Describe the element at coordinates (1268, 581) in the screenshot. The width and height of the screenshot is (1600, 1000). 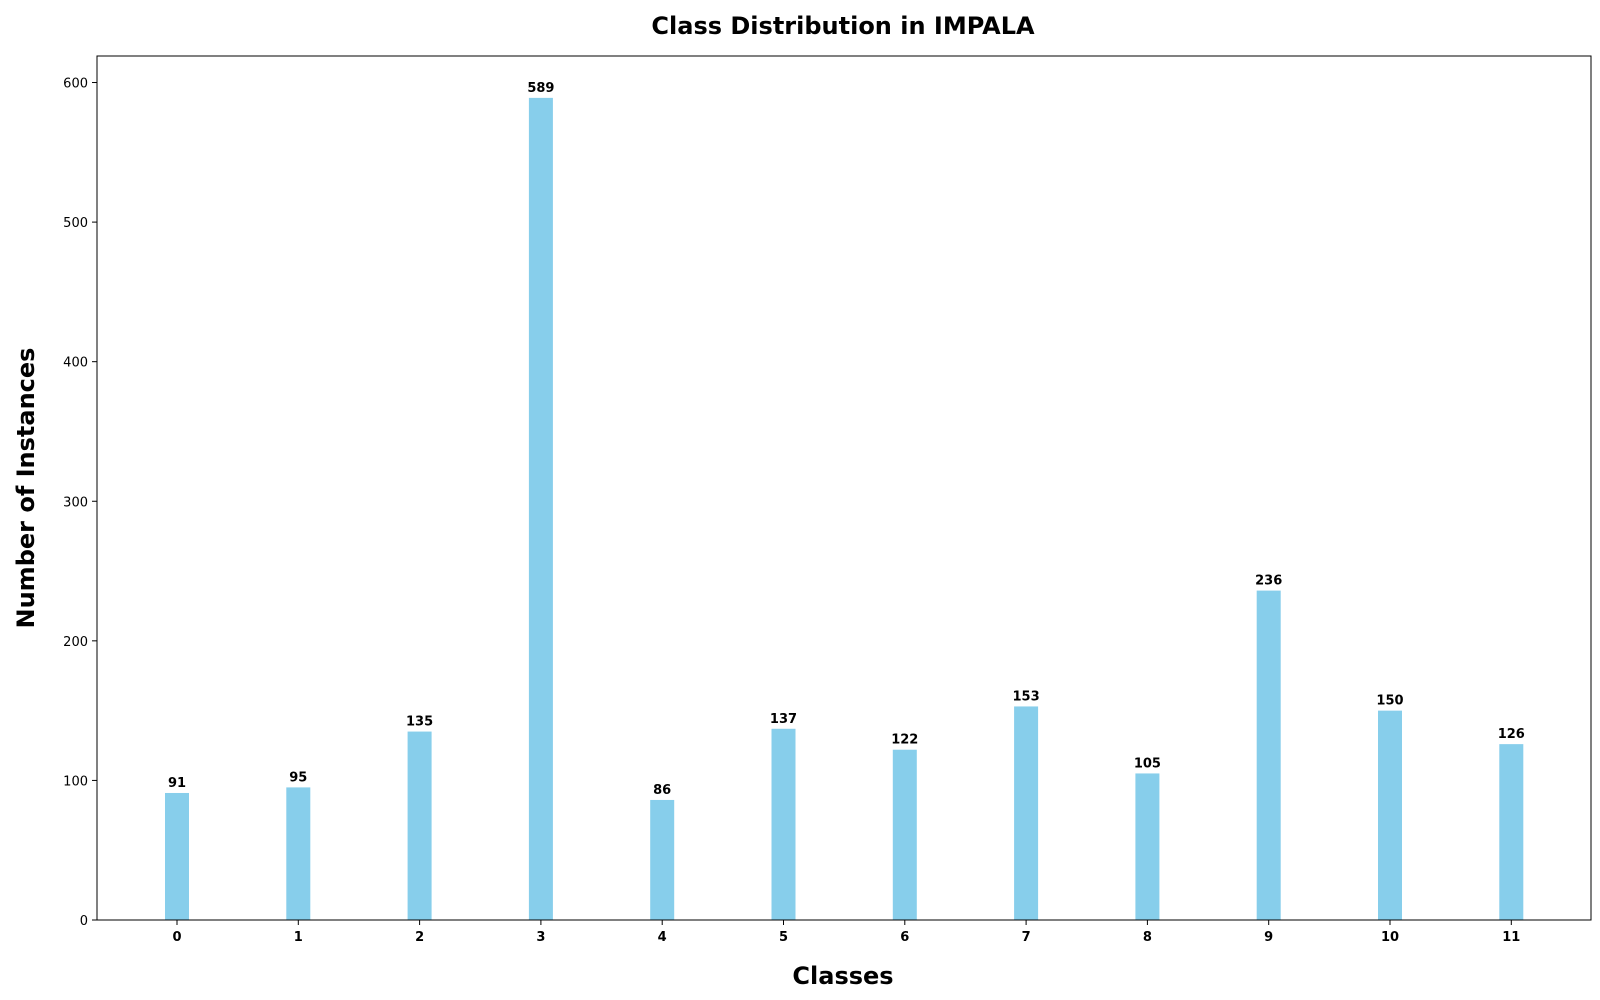
I see `data-label-9: 236` at that location.